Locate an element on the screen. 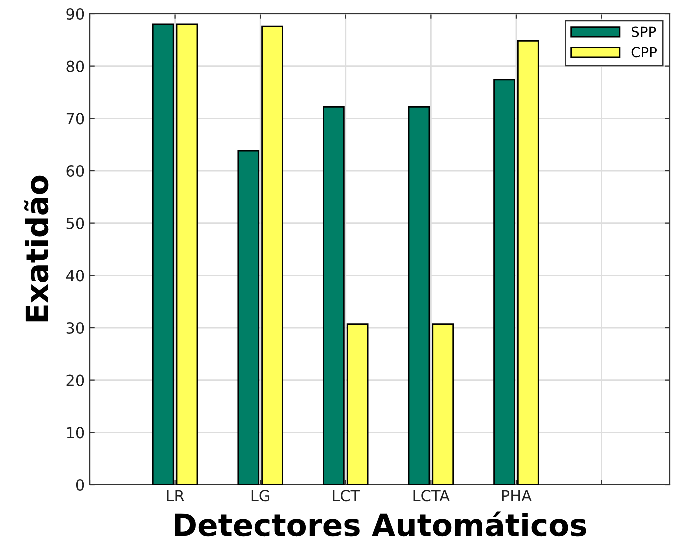 Image resolution: width=678 pixels, height=558 pixels. y-tick-label: 70 is located at coordinates (75, 119).